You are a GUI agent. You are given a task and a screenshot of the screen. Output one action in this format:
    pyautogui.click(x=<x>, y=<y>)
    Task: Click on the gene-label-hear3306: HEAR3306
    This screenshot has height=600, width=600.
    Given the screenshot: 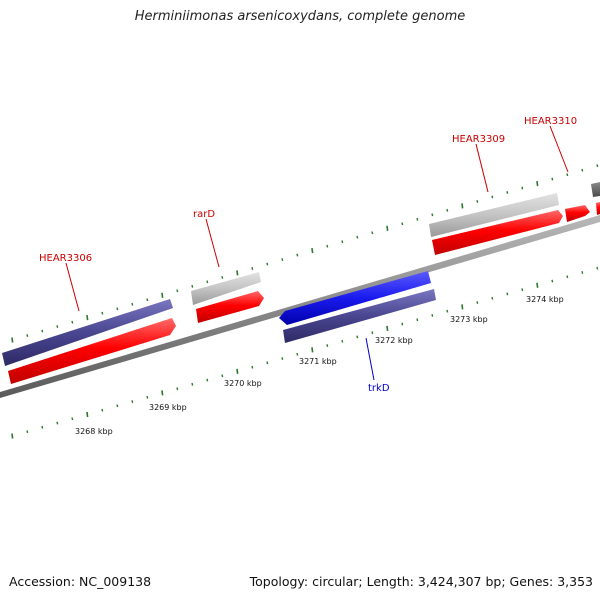 What is the action you would take?
    pyautogui.click(x=65, y=258)
    